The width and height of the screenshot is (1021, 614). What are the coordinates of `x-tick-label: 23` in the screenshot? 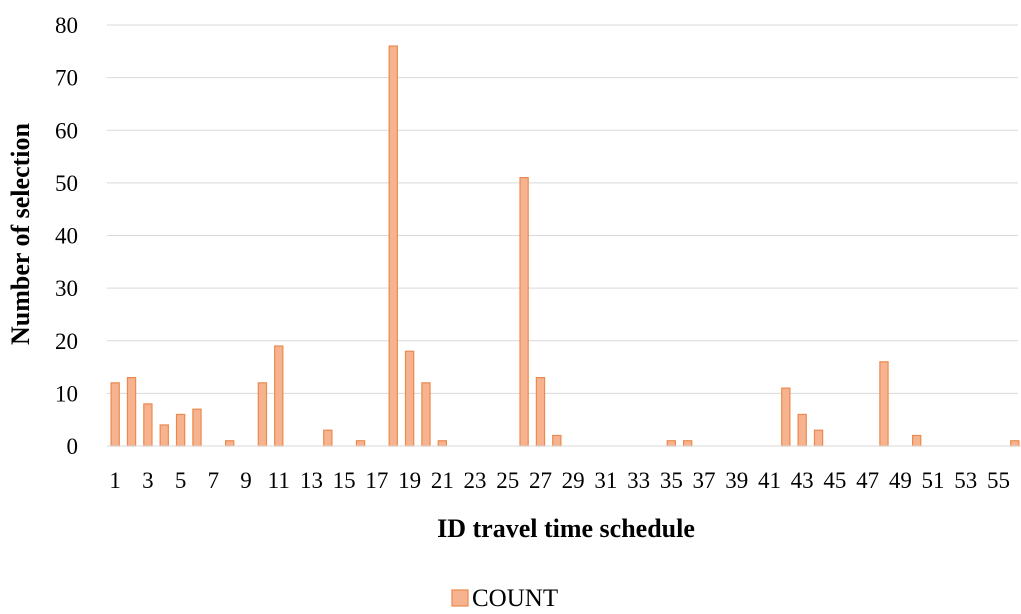 It's located at (475, 480).